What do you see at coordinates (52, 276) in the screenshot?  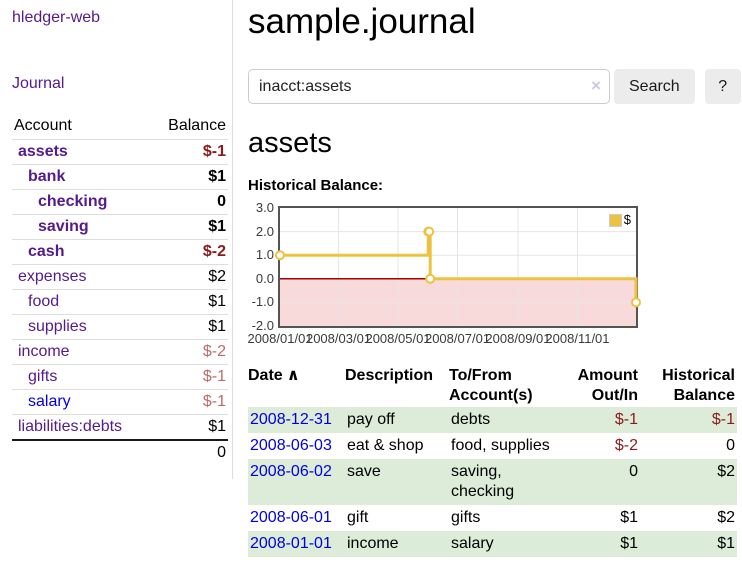 I see `account-link-expenses: expenses` at bounding box center [52, 276].